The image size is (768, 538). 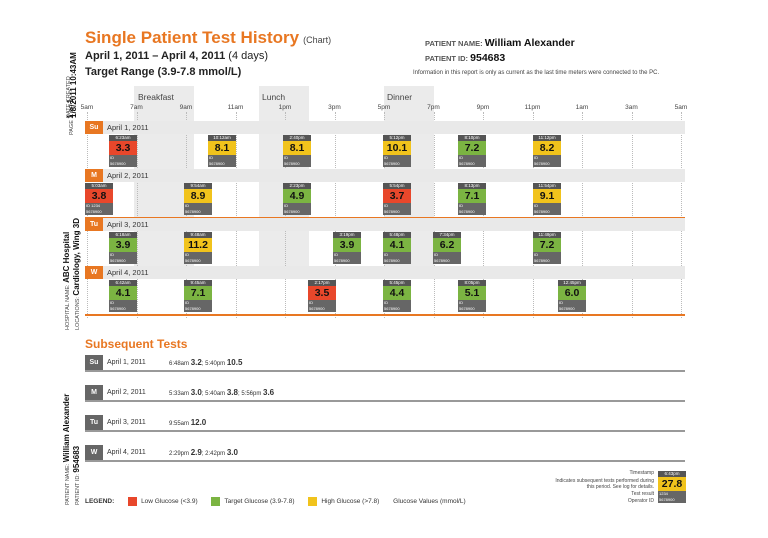 What do you see at coordinates (66, 449) in the screenshot?
I see `side-patient-name: PATIENT NAME: William Alexander` at bounding box center [66, 449].